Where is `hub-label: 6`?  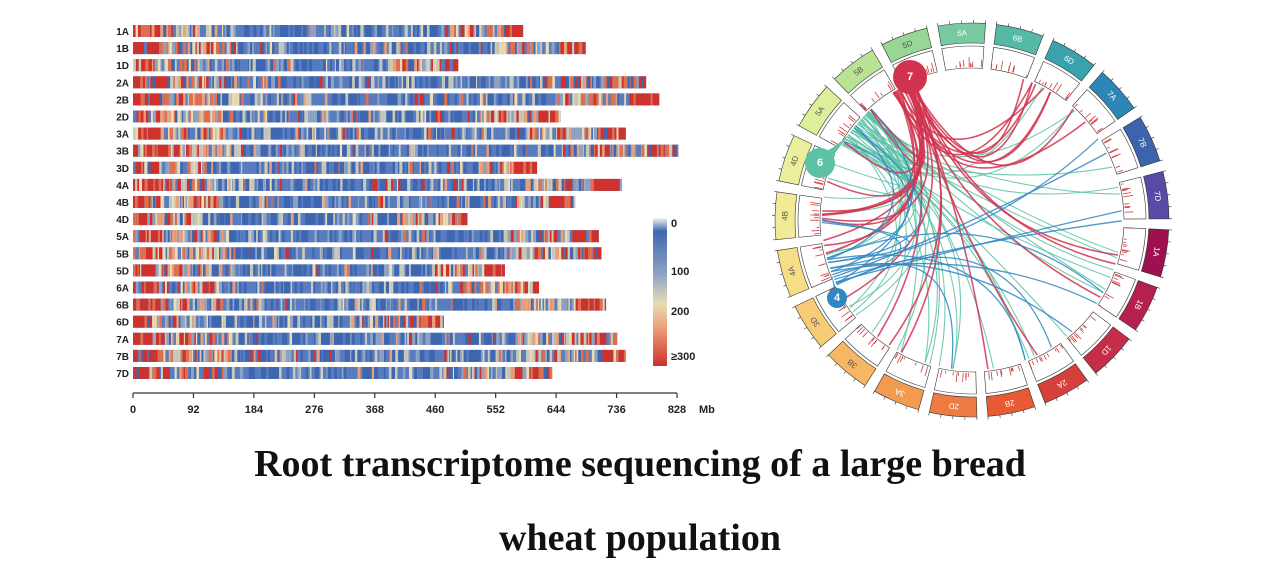
hub-label: 6 is located at coordinates (820, 163).